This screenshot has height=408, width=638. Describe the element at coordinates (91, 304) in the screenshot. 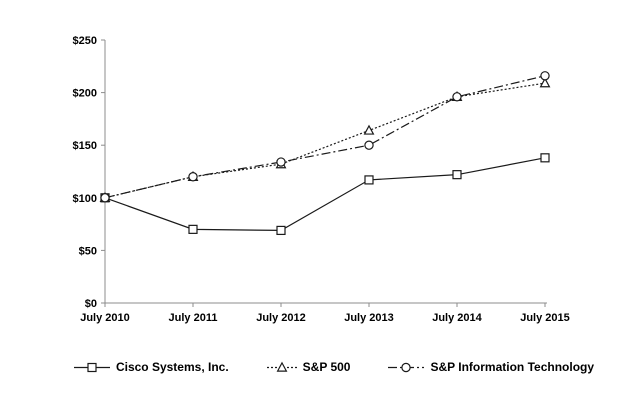

I see `y-axis-tick-label: $0` at that location.